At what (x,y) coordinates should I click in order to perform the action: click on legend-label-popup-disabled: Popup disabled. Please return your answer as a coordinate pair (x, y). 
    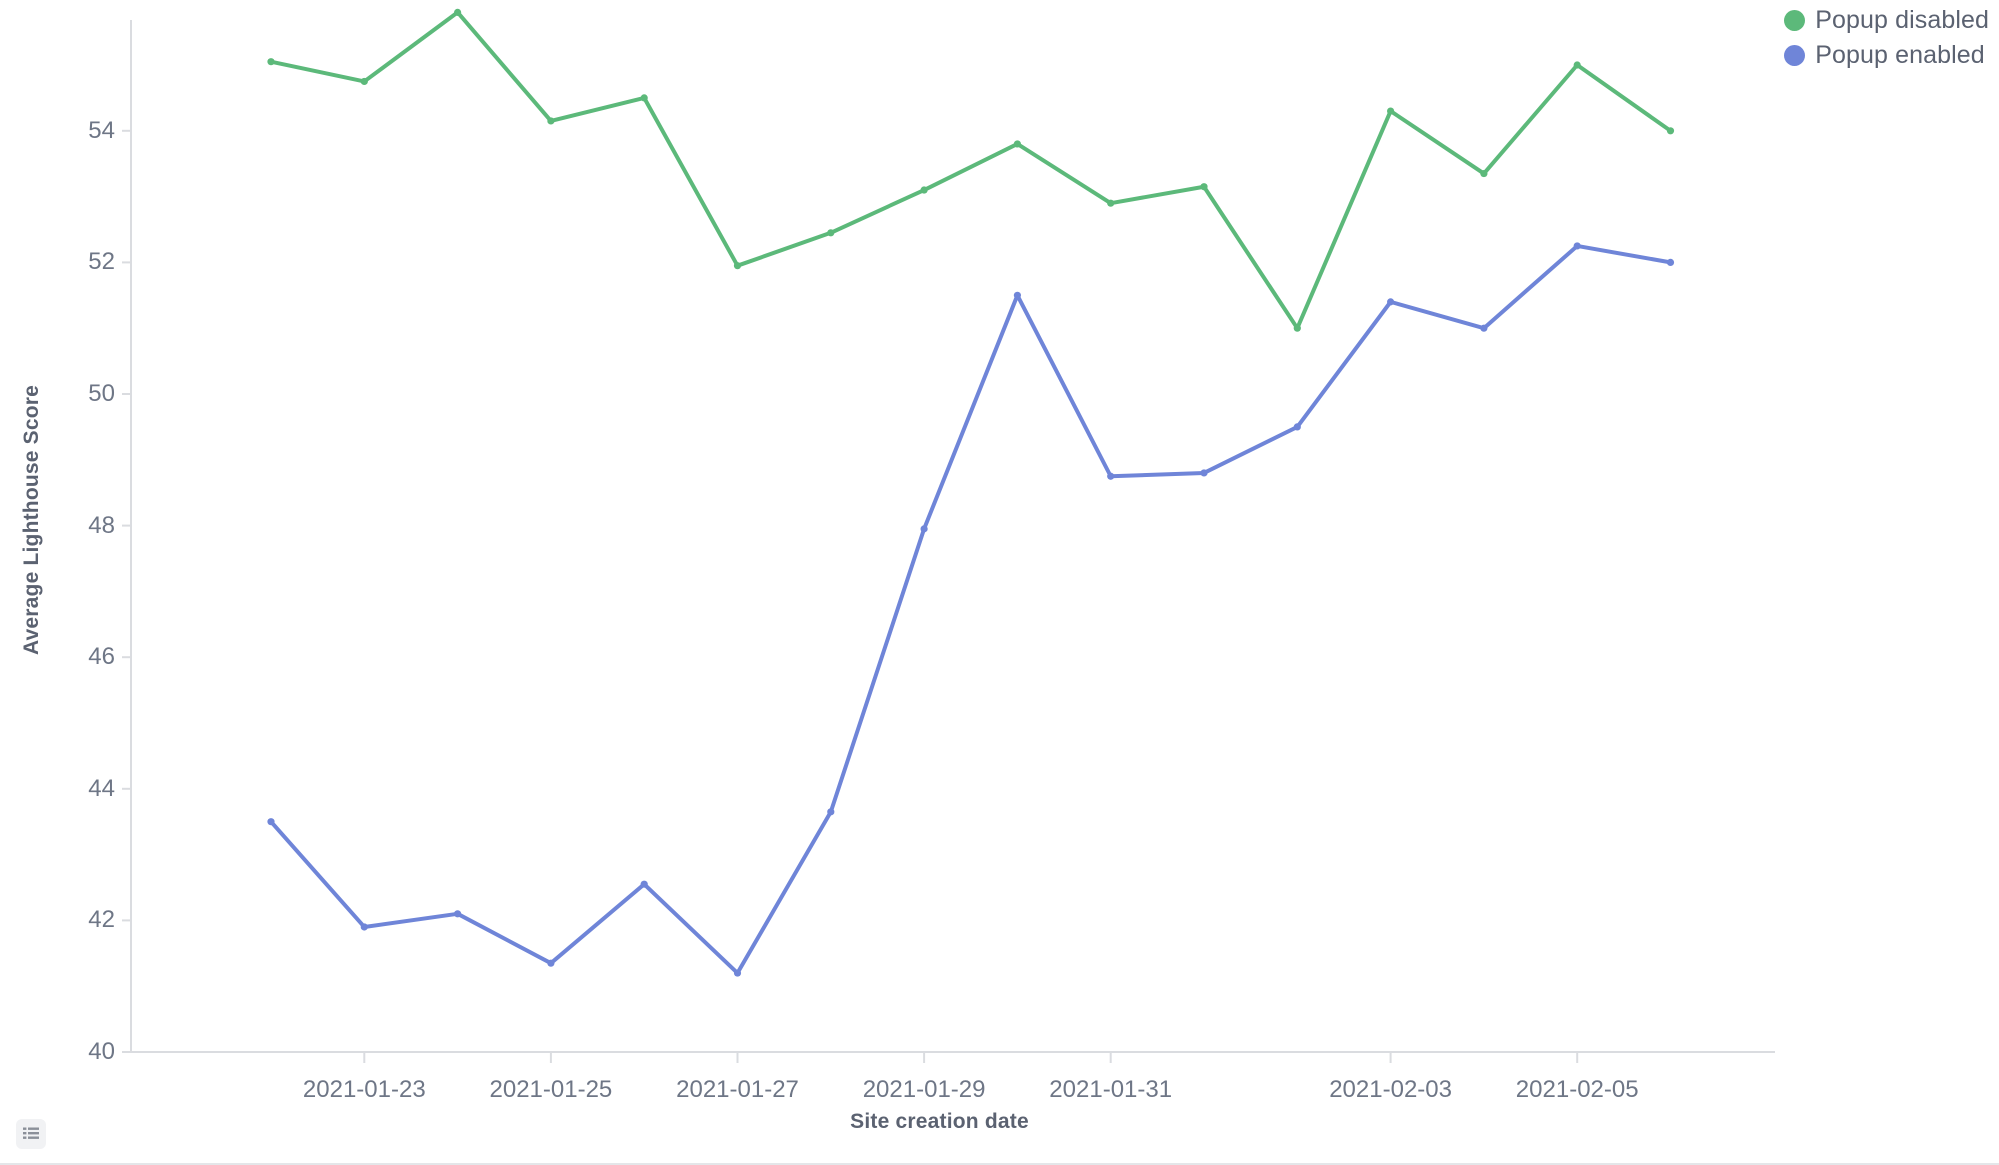
    Looking at the image, I should click on (1902, 20).